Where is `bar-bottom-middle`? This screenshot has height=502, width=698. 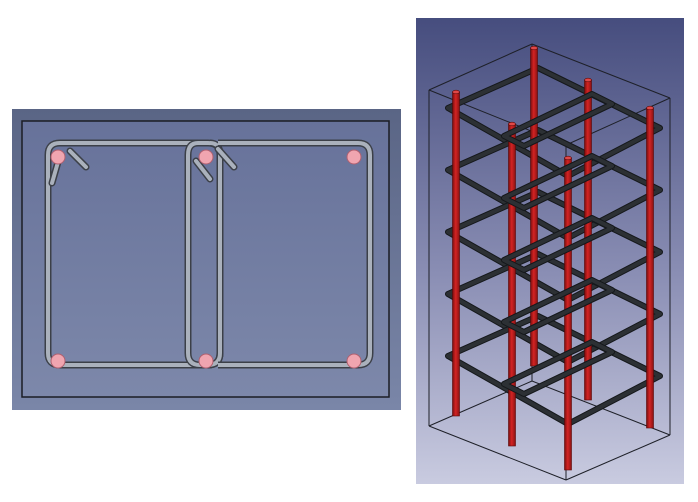
bar-bottom-middle is located at coordinates (206, 361).